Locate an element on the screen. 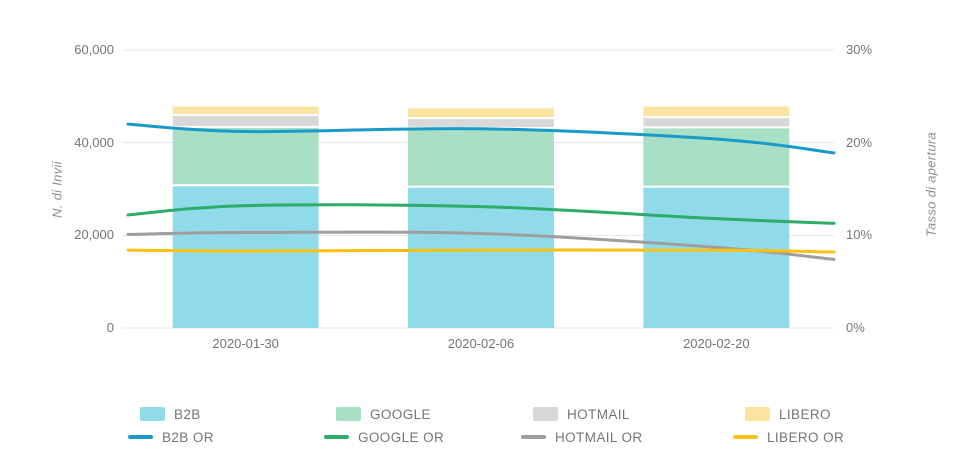 Image resolution: width=966 pixels, height=469 pixels. legend-item-hotmail: HOTMAIL is located at coordinates (588, 414).